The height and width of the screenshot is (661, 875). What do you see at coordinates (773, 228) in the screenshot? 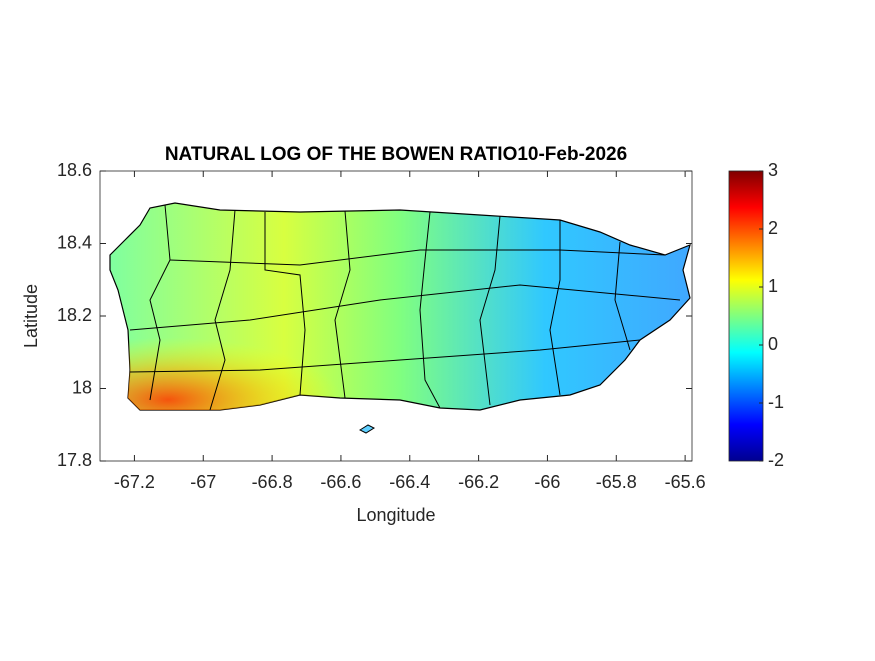
I see `colorbar-tick-label: 2` at bounding box center [773, 228].